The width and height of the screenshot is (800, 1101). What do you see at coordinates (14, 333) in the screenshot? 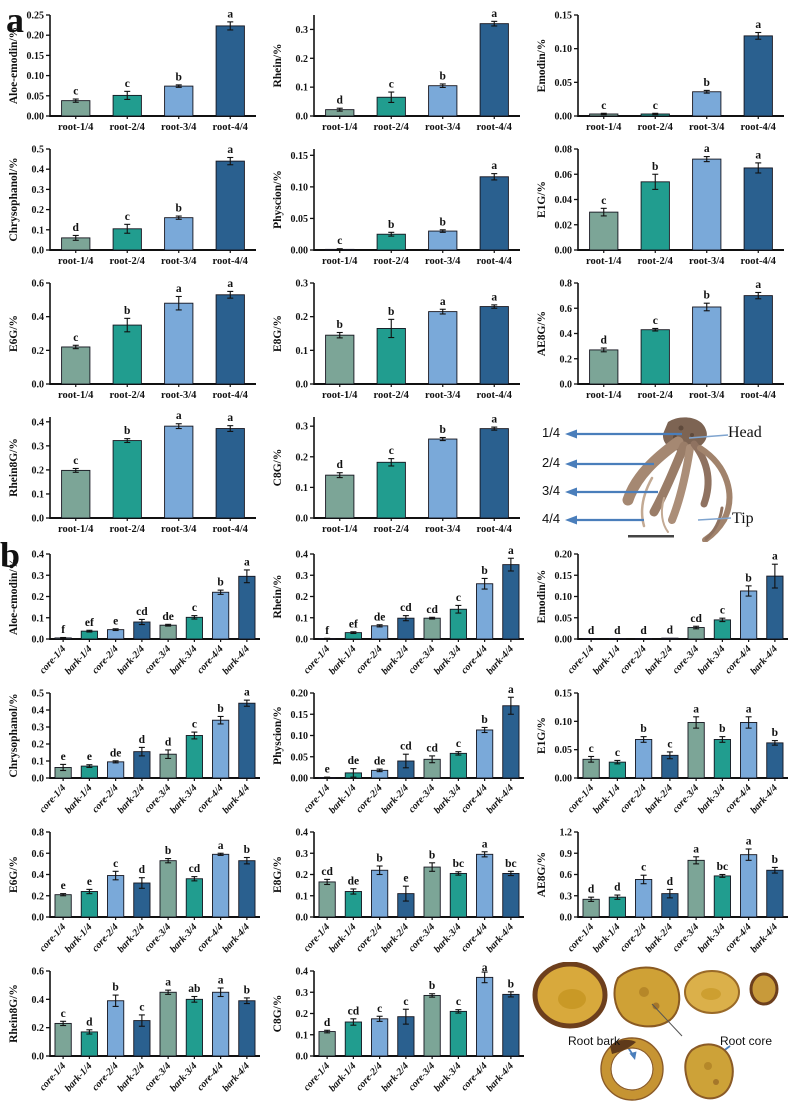
I see `y-axis-title: E6G/%` at bounding box center [14, 333].